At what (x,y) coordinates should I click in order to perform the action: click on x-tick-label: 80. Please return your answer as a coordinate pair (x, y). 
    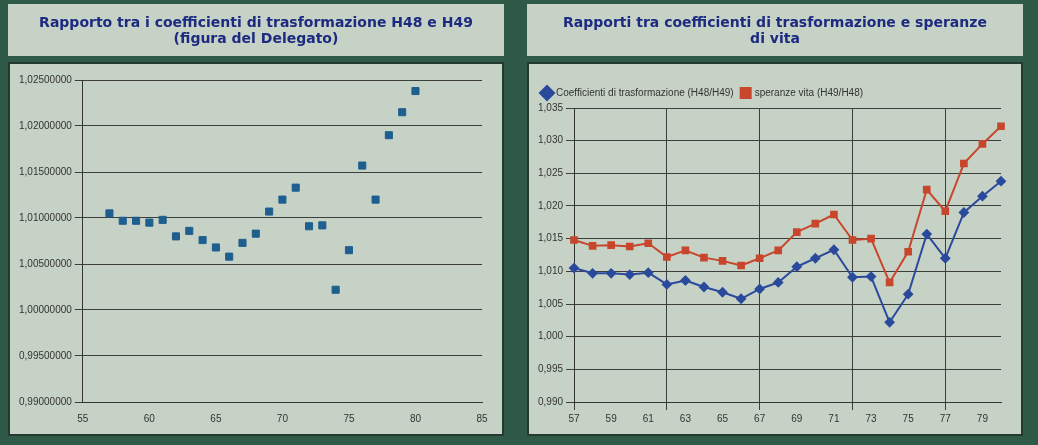
    Looking at the image, I should click on (415, 418).